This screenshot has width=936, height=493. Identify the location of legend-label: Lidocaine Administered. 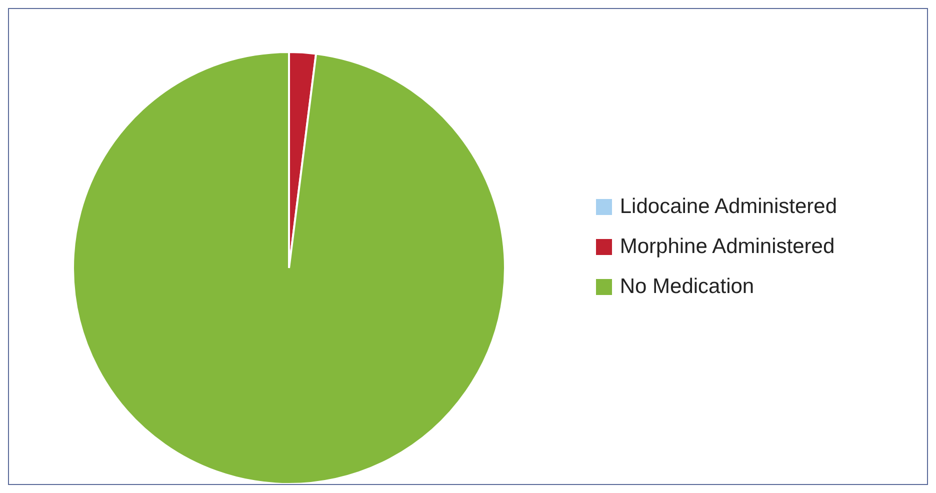
(728, 206).